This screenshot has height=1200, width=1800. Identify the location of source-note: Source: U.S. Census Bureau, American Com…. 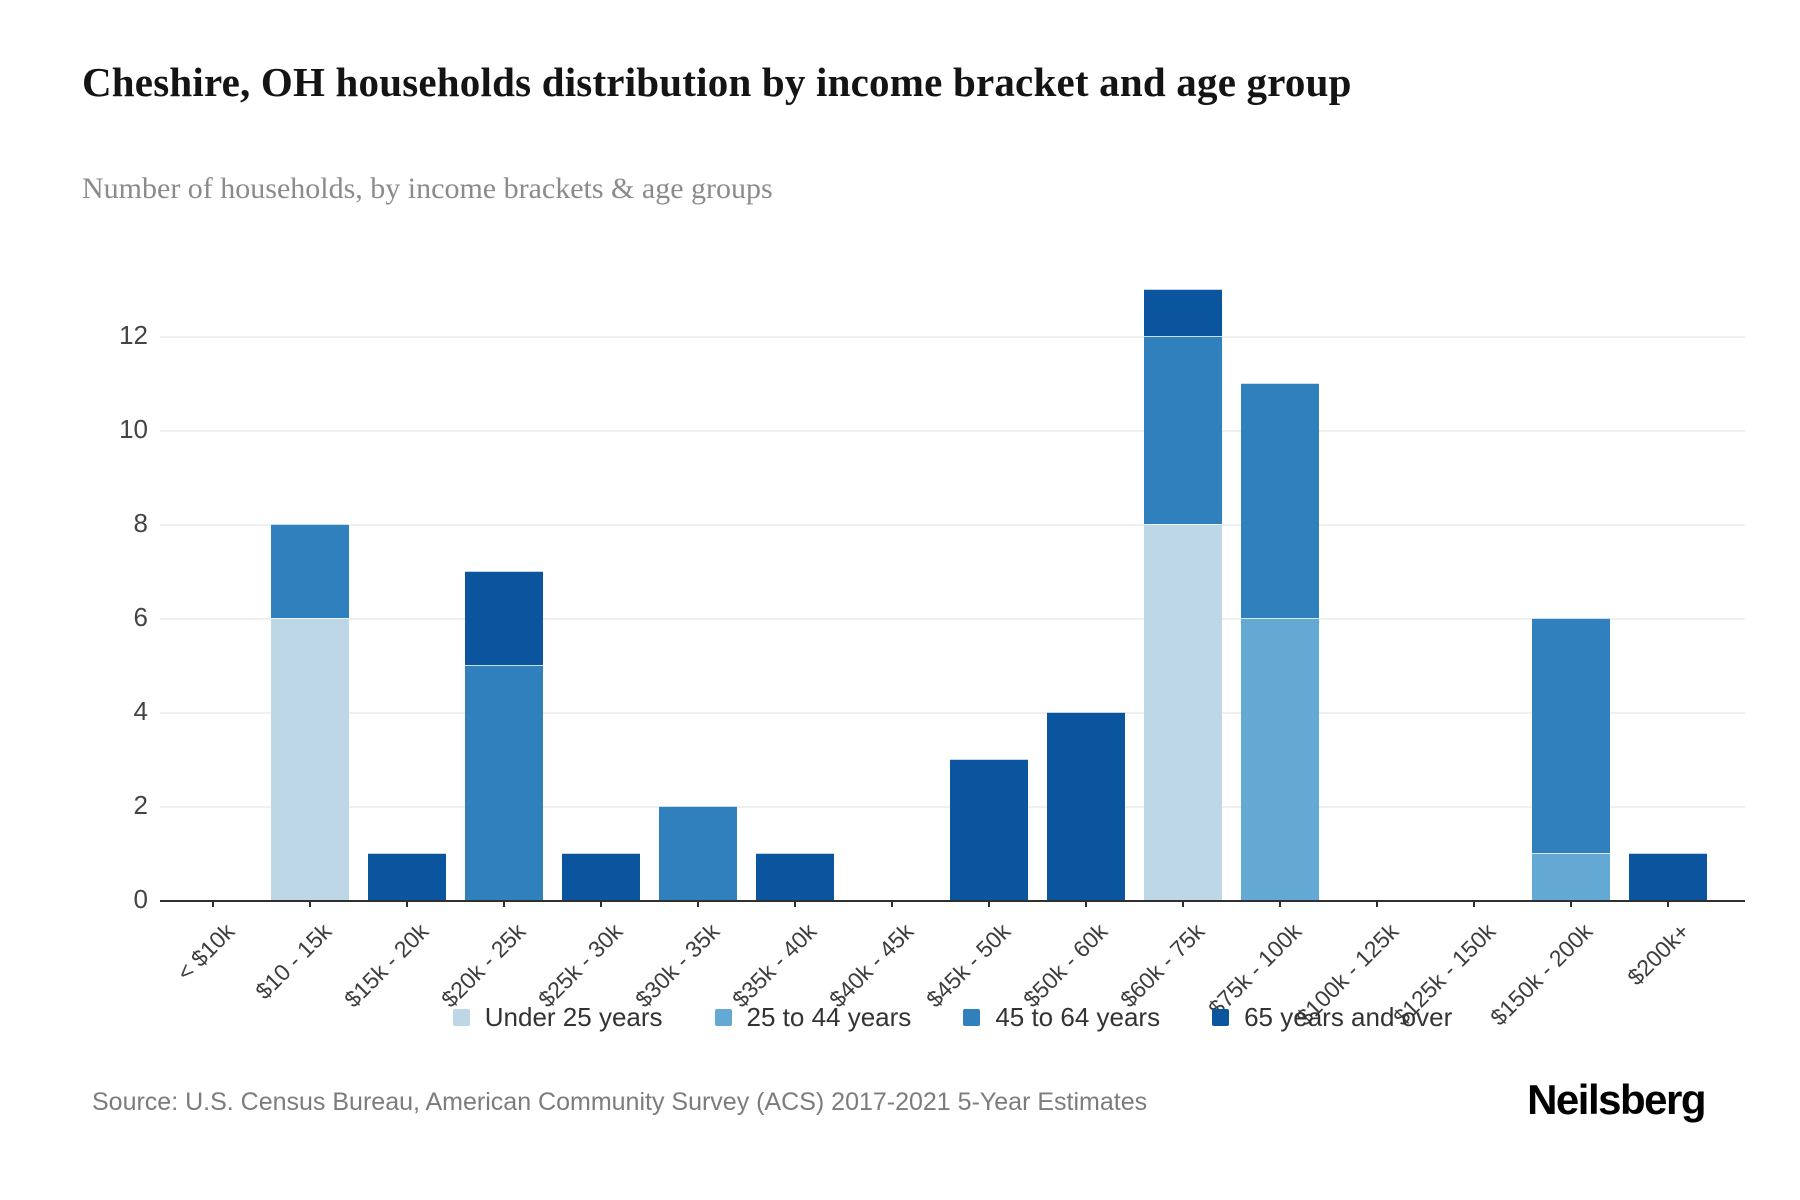
(620, 1102).